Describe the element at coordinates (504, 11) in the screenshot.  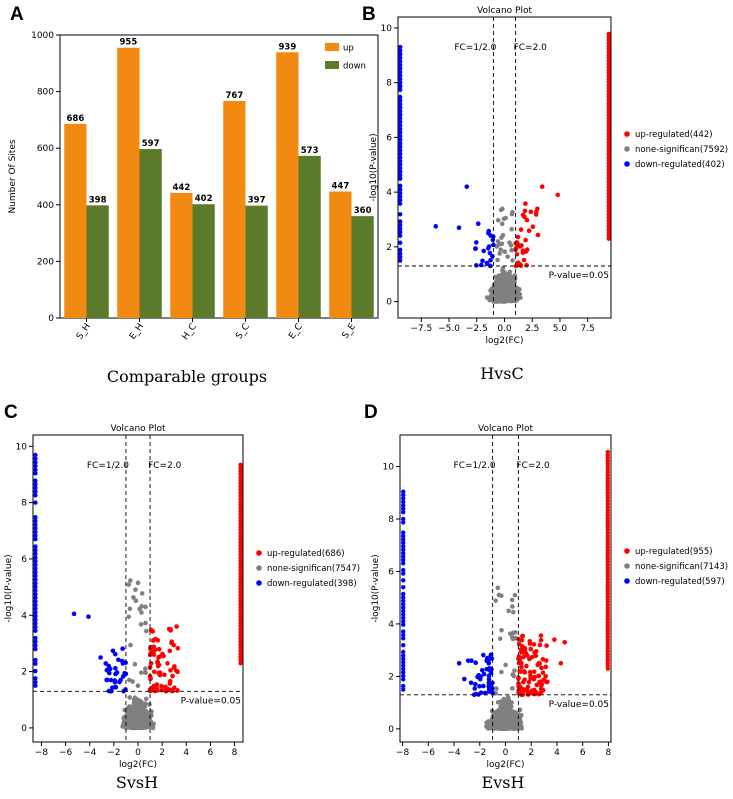
I see `plot-title: Volcano Plot` at that location.